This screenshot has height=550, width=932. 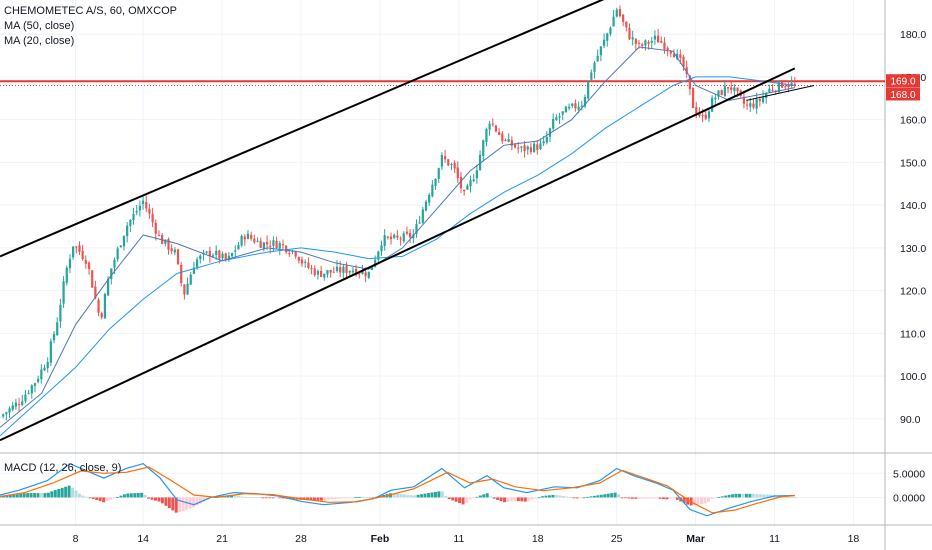 I want to click on chart-title: CHEMOMETEC A/S, 60, OMXCOP, so click(x=90, y=11).